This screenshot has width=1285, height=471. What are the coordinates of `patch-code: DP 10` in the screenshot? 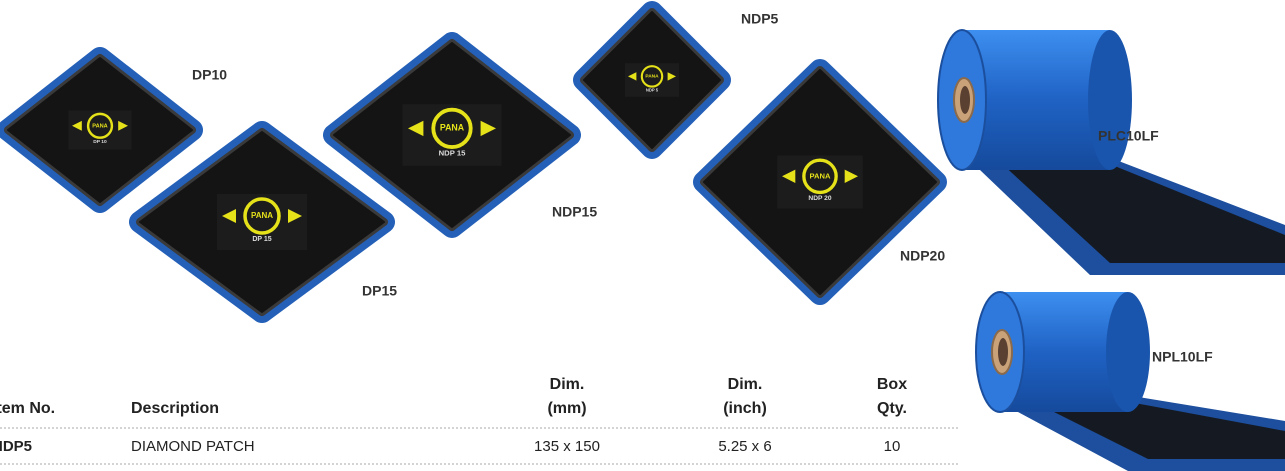 It's located at (100, 142).